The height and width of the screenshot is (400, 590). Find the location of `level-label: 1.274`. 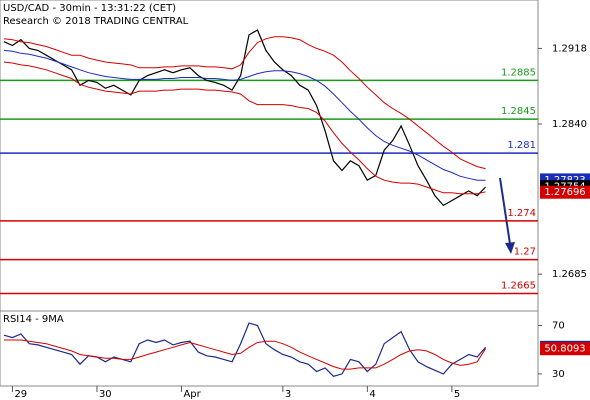

level-label: 1.274 is located at coordinates (521, 213).